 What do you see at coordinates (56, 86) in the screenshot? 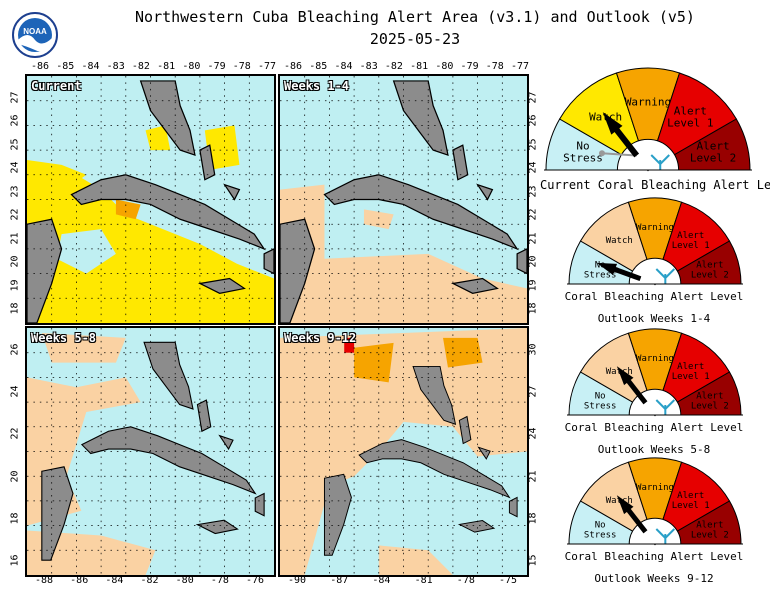
I see `panel-label: Current` at bounding box center [56, 86].